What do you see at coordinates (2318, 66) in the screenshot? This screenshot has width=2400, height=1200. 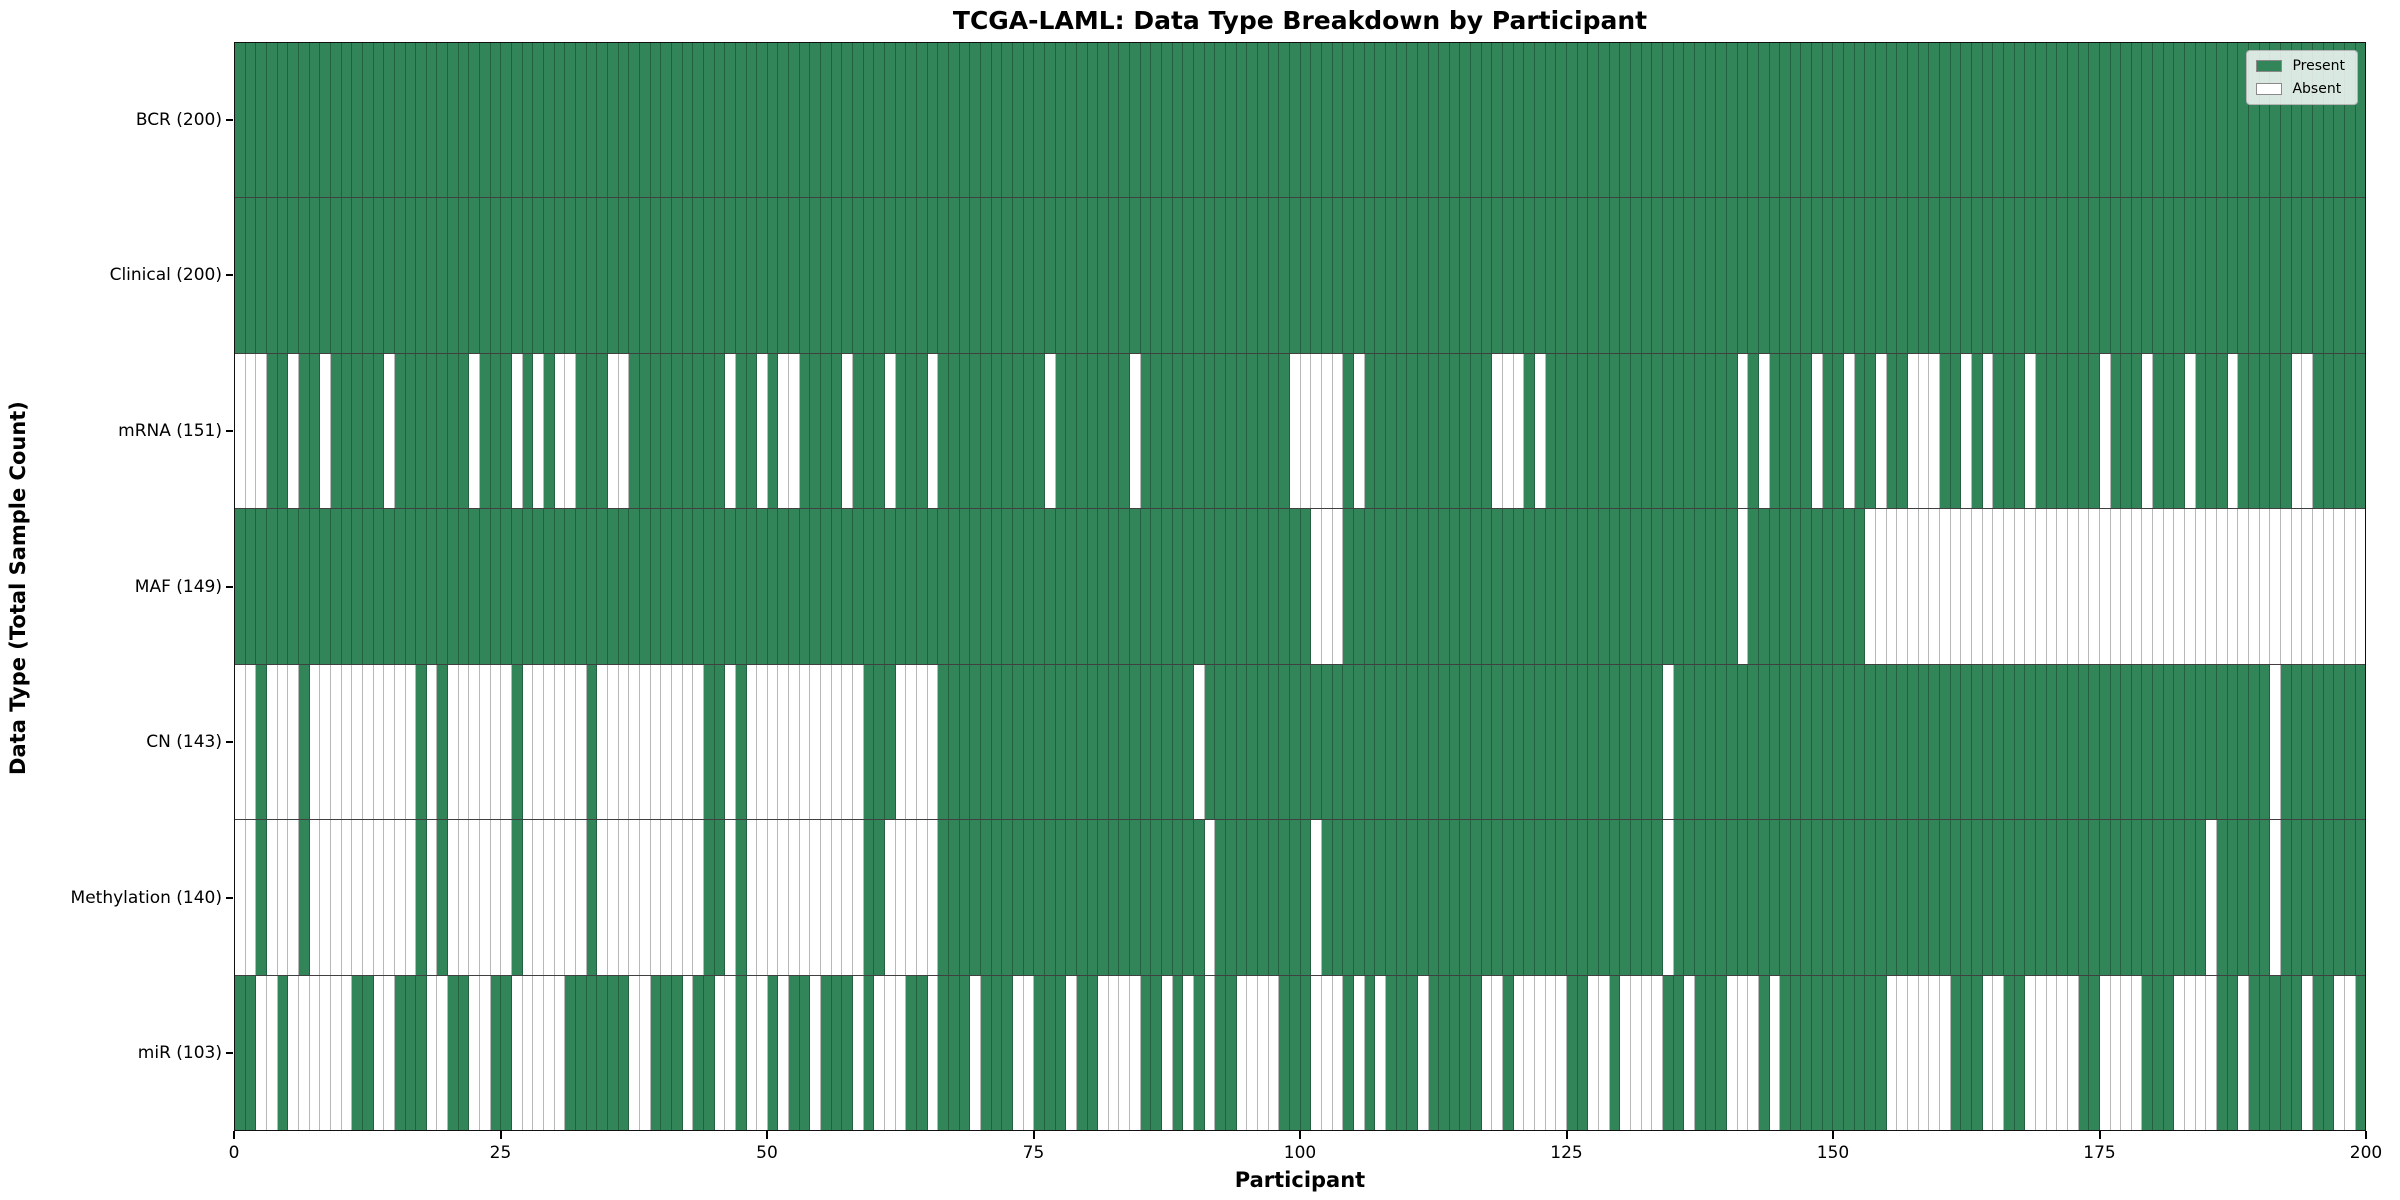 I see `legend-present-label: Present` at bounding box center [2318, 66].